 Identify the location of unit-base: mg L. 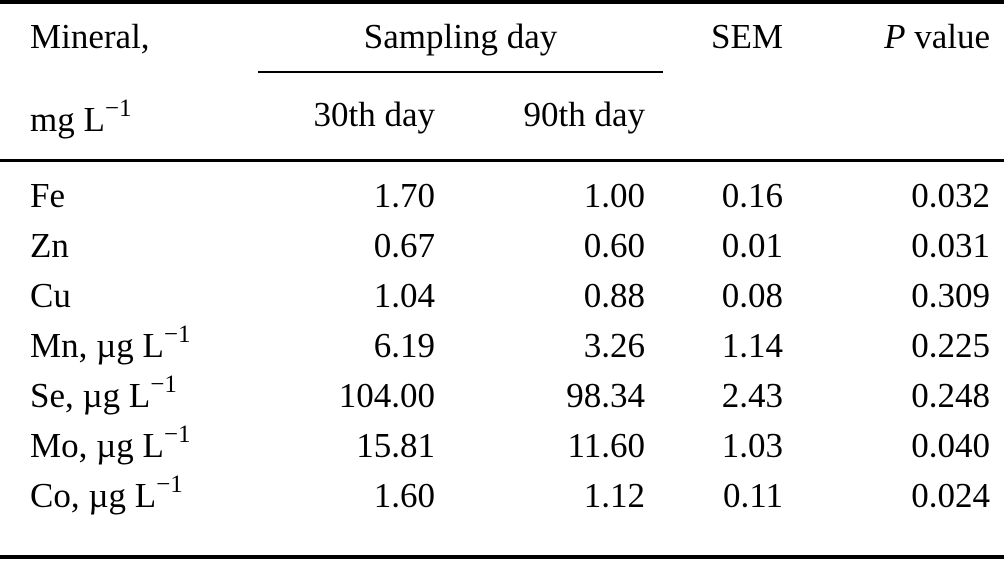
(67, 119).